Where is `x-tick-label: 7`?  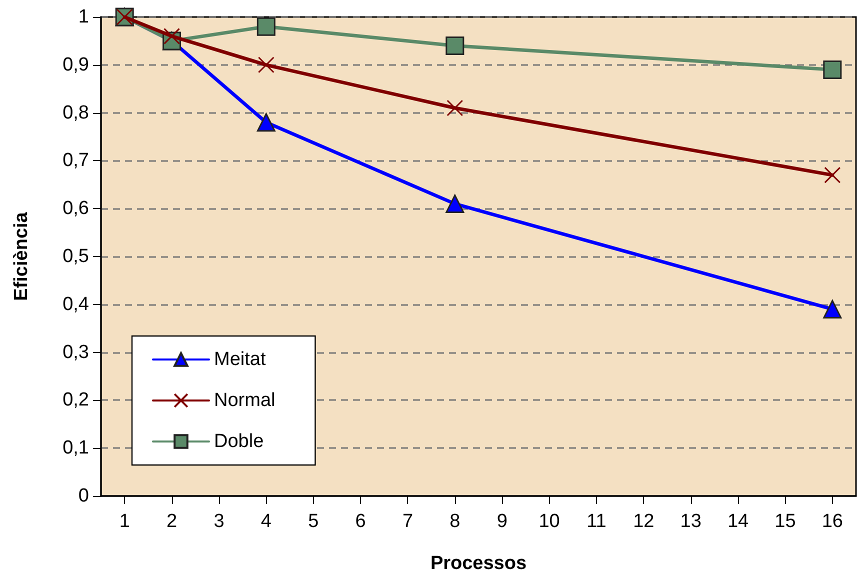 x-tick-label: 7 is located at coordinates (408, 521).